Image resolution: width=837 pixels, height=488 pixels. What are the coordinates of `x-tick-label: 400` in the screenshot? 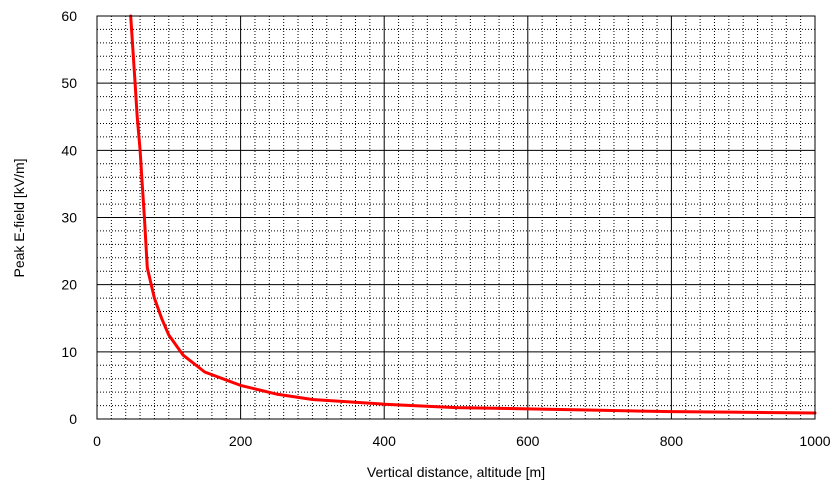 It's located at (385, 441).